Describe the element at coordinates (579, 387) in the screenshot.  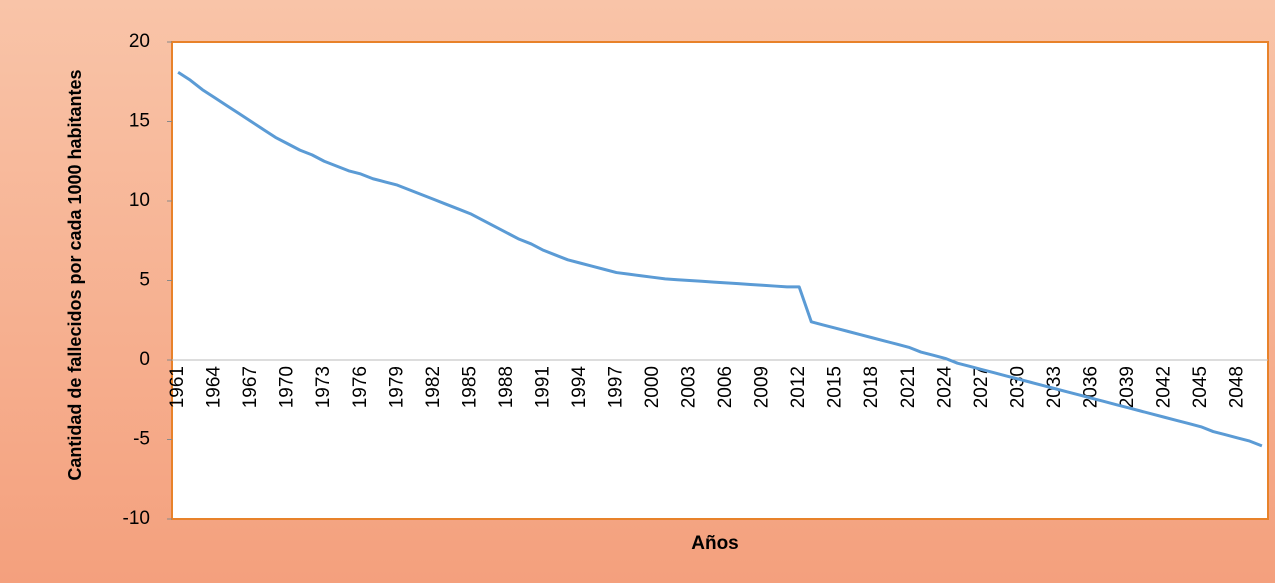
I see `x-tick-label: 1994` at that location.